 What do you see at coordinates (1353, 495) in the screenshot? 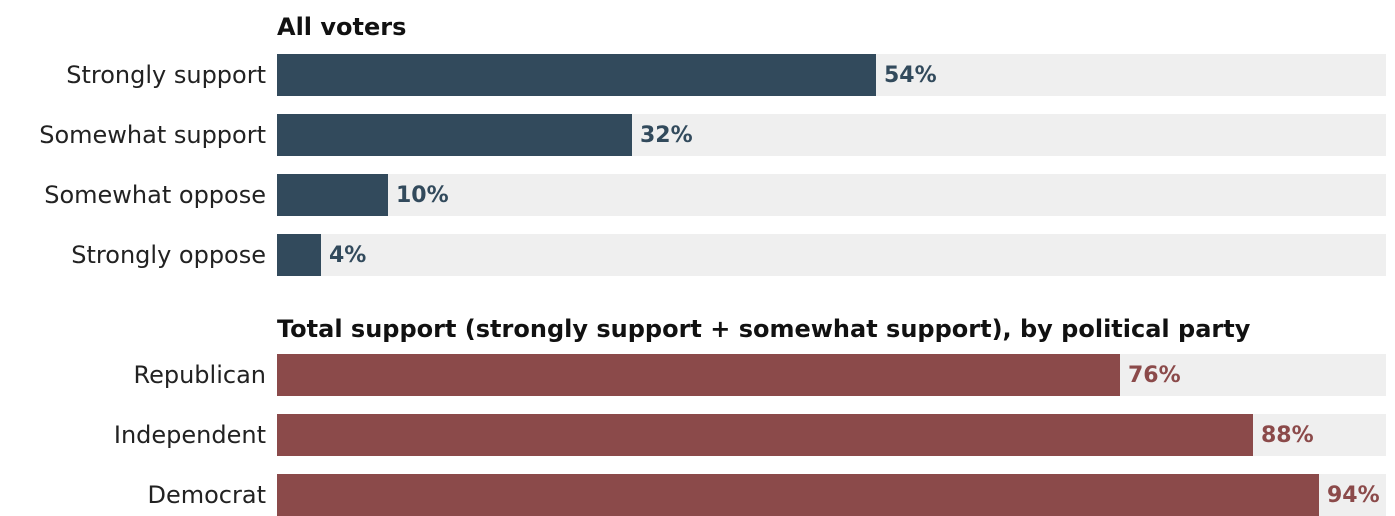
I see `value-label: 94%` at bounding box center [1353, 495].